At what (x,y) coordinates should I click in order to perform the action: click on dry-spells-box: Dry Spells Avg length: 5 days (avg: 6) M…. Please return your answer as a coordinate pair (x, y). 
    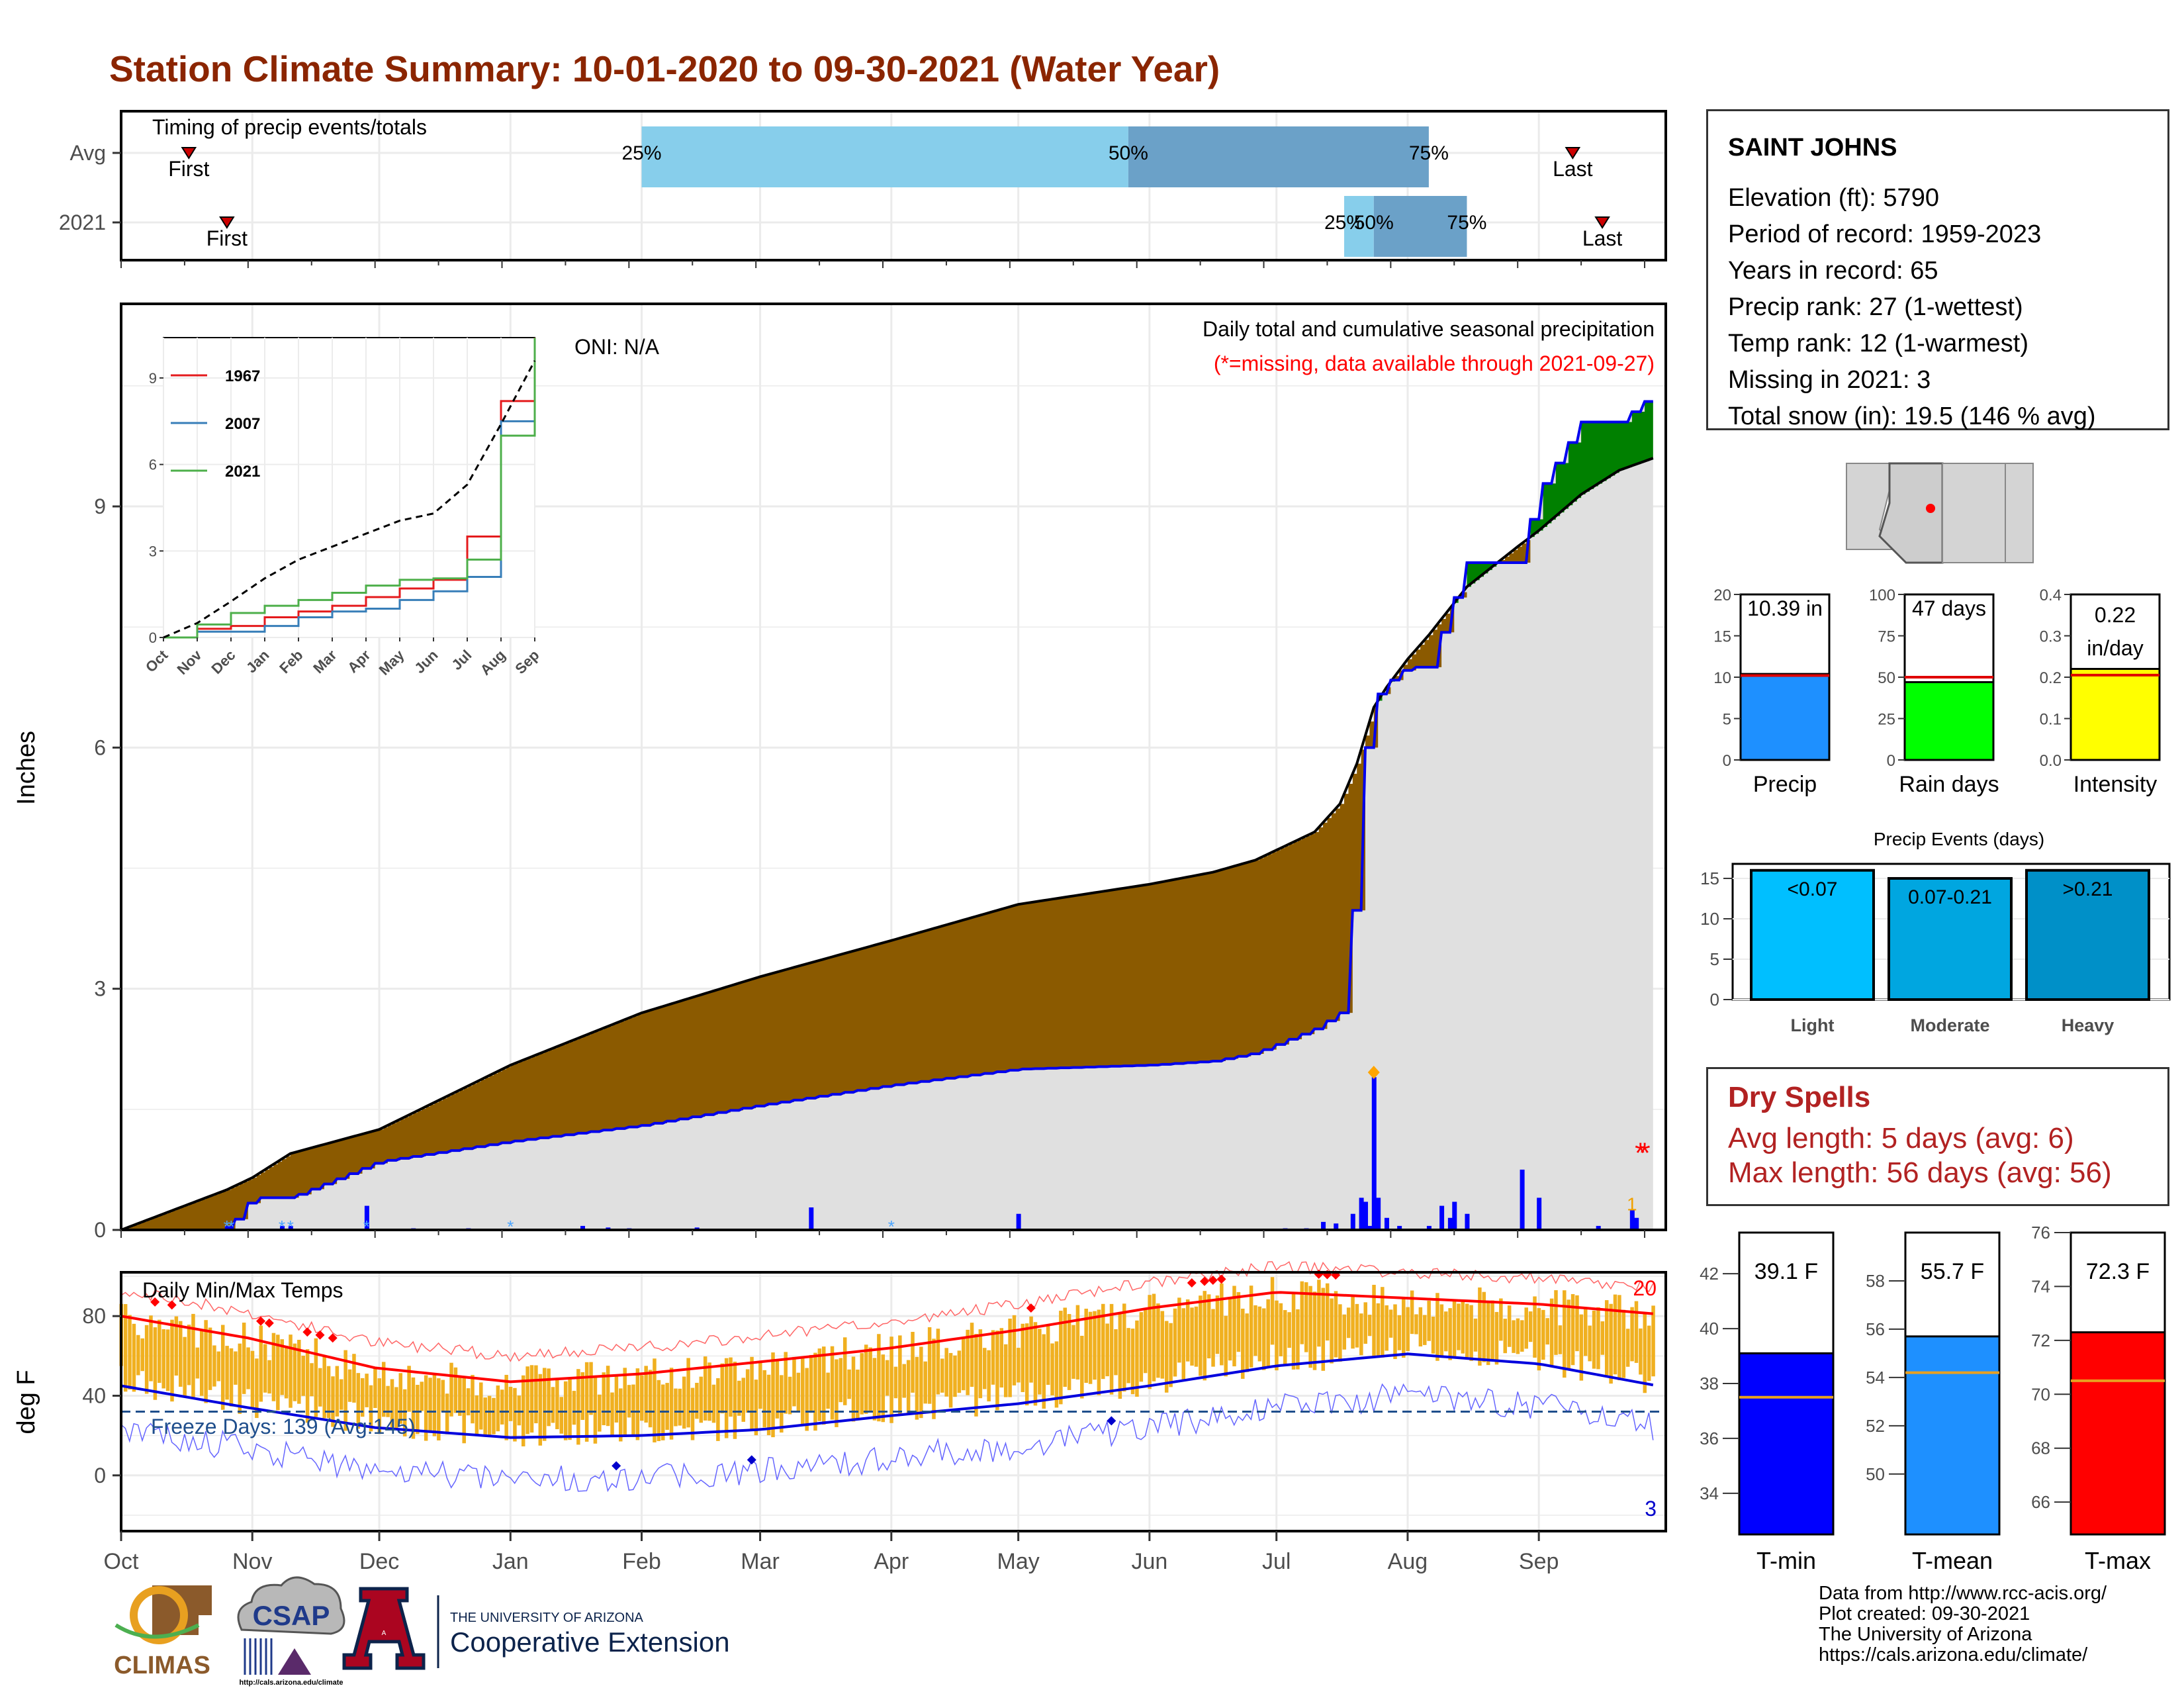
    Looking at the image, I should click on (1937, 1136).